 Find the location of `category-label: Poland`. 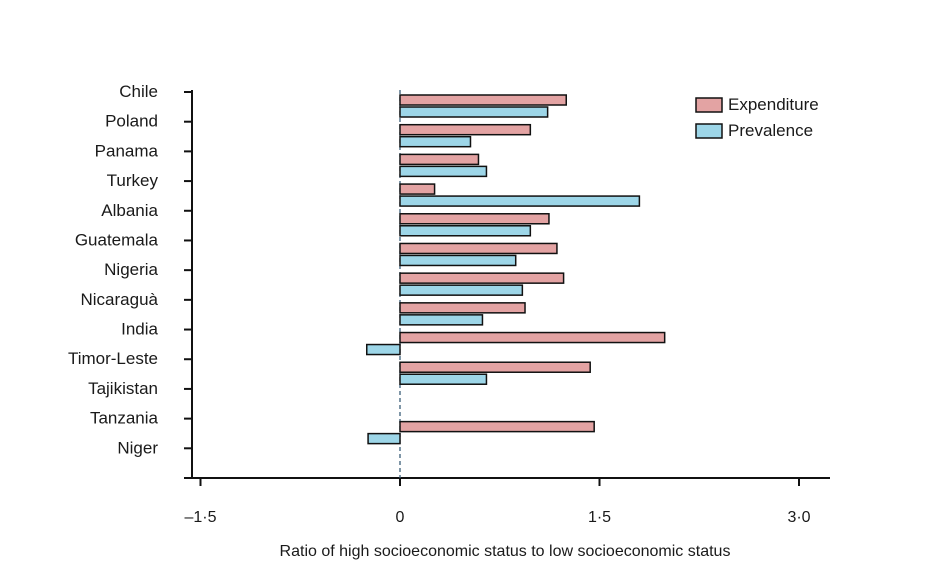

category-label: Poland is located at coordinates (131, 121).